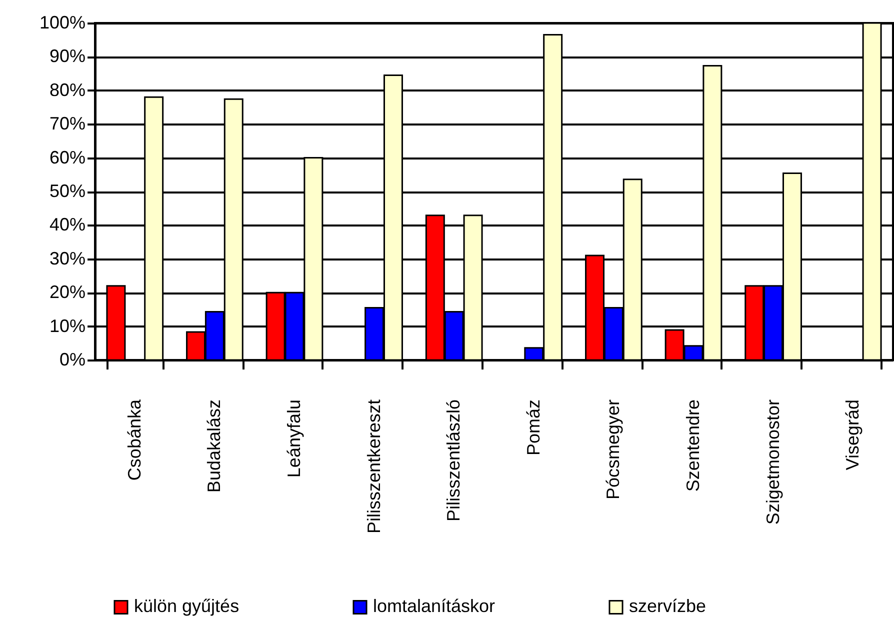 Image resolution: width=894 pixels, height=624 pixels. Describe the element at coordinates (67, 90) in the screenshot. I see `y-tick-label: 80%` at that location.